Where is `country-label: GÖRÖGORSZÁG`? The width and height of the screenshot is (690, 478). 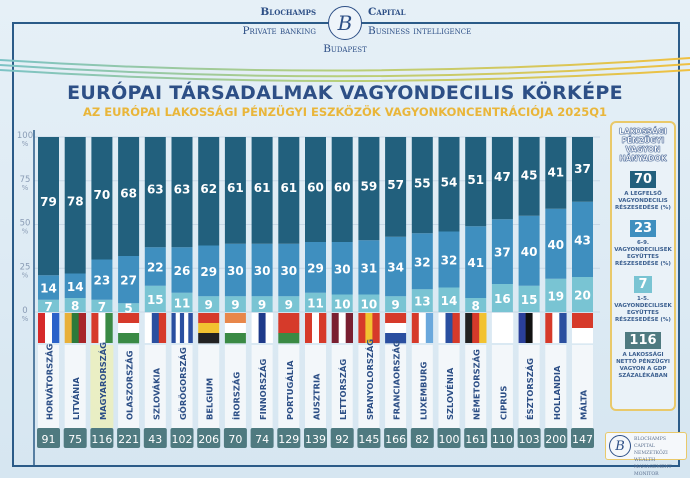
country-label: GÖRÖGORSZÁG is located at coordinates (182, 383).